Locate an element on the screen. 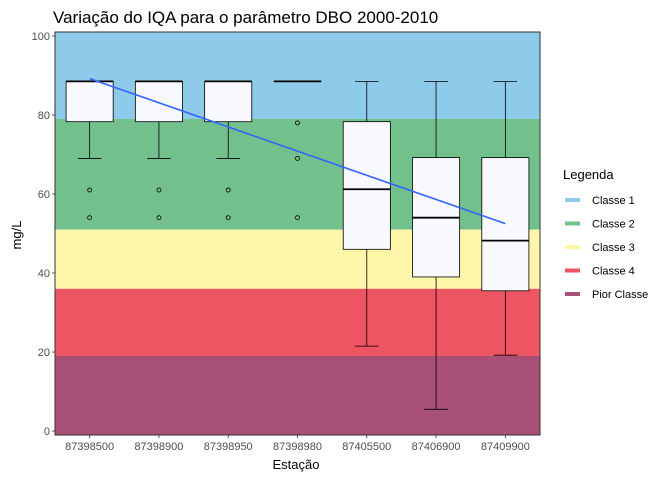 The height and width of the screenshot is (480, 672). y-tick-label-4: 80 is located at coordinates (44, 116).